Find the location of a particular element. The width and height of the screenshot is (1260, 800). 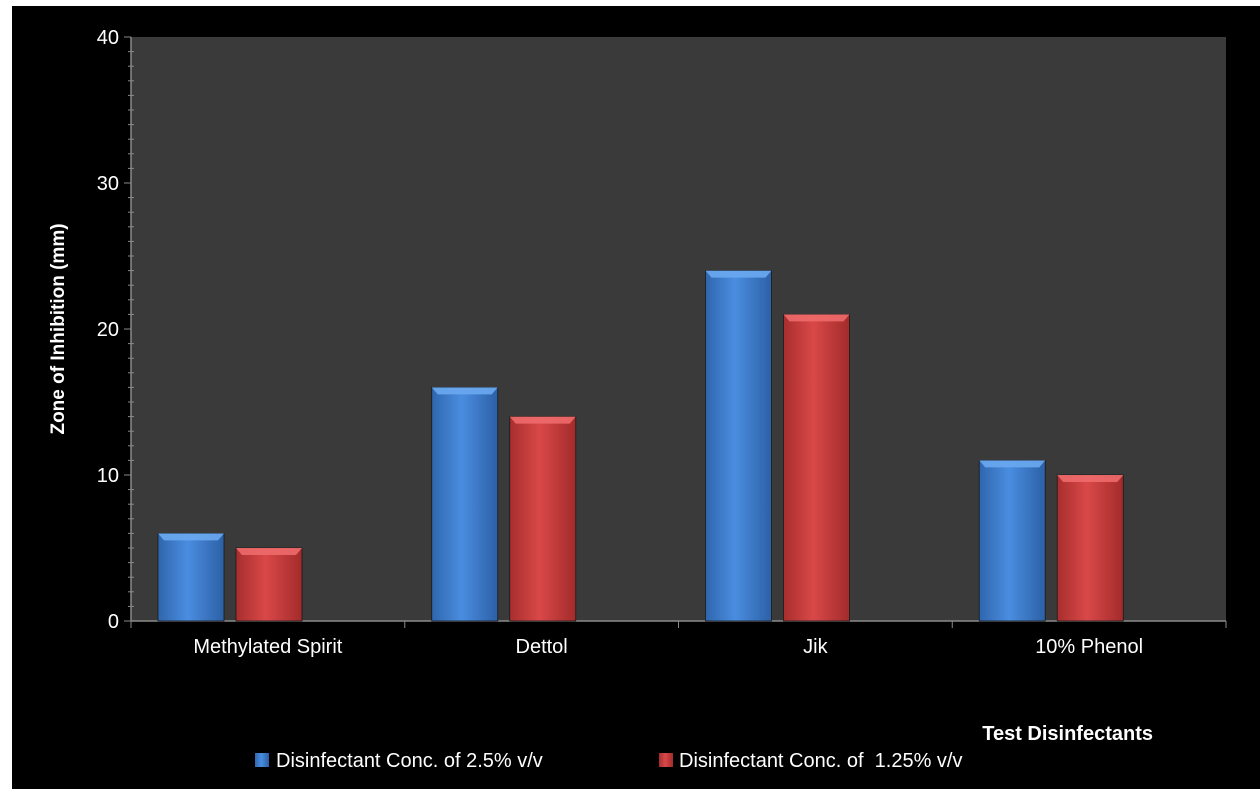

y-tick-label: 0 is located at coordinates (113, 622).